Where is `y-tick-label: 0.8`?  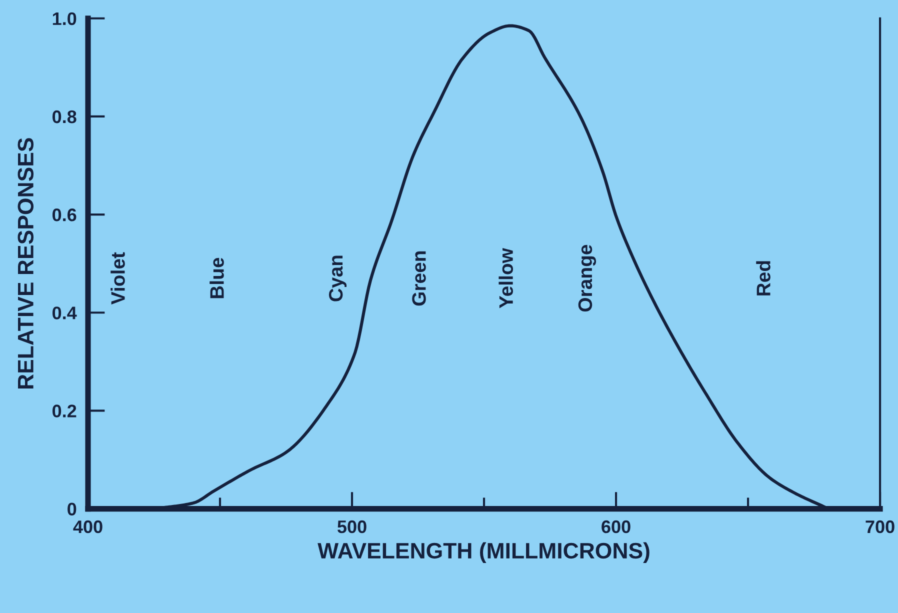 y-tick-label: 0.8 is located at coordinates (64, 117).